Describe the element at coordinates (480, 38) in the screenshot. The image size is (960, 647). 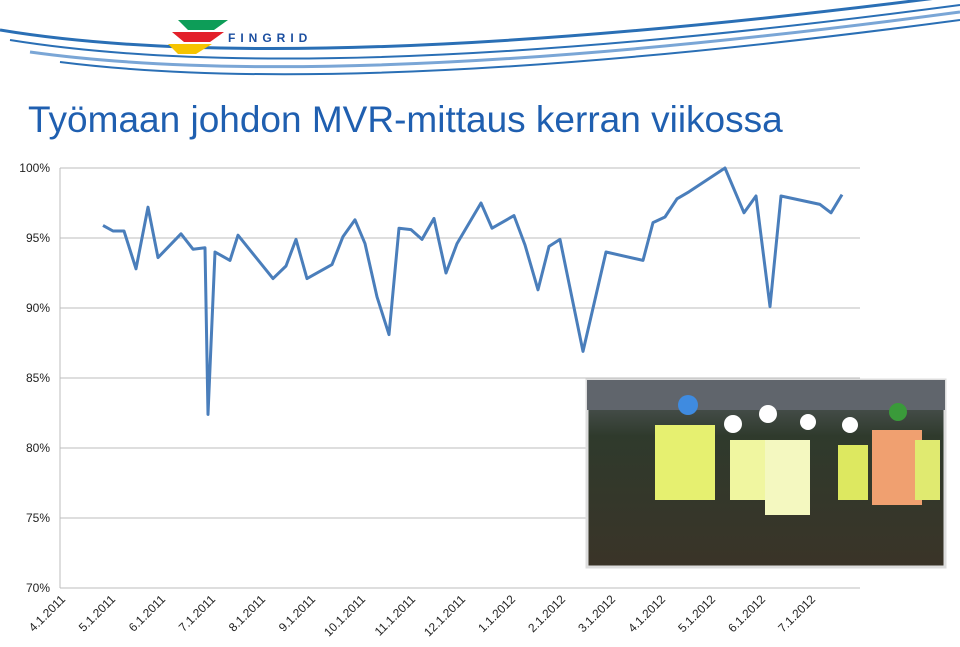
I see `swooshes` at that location.